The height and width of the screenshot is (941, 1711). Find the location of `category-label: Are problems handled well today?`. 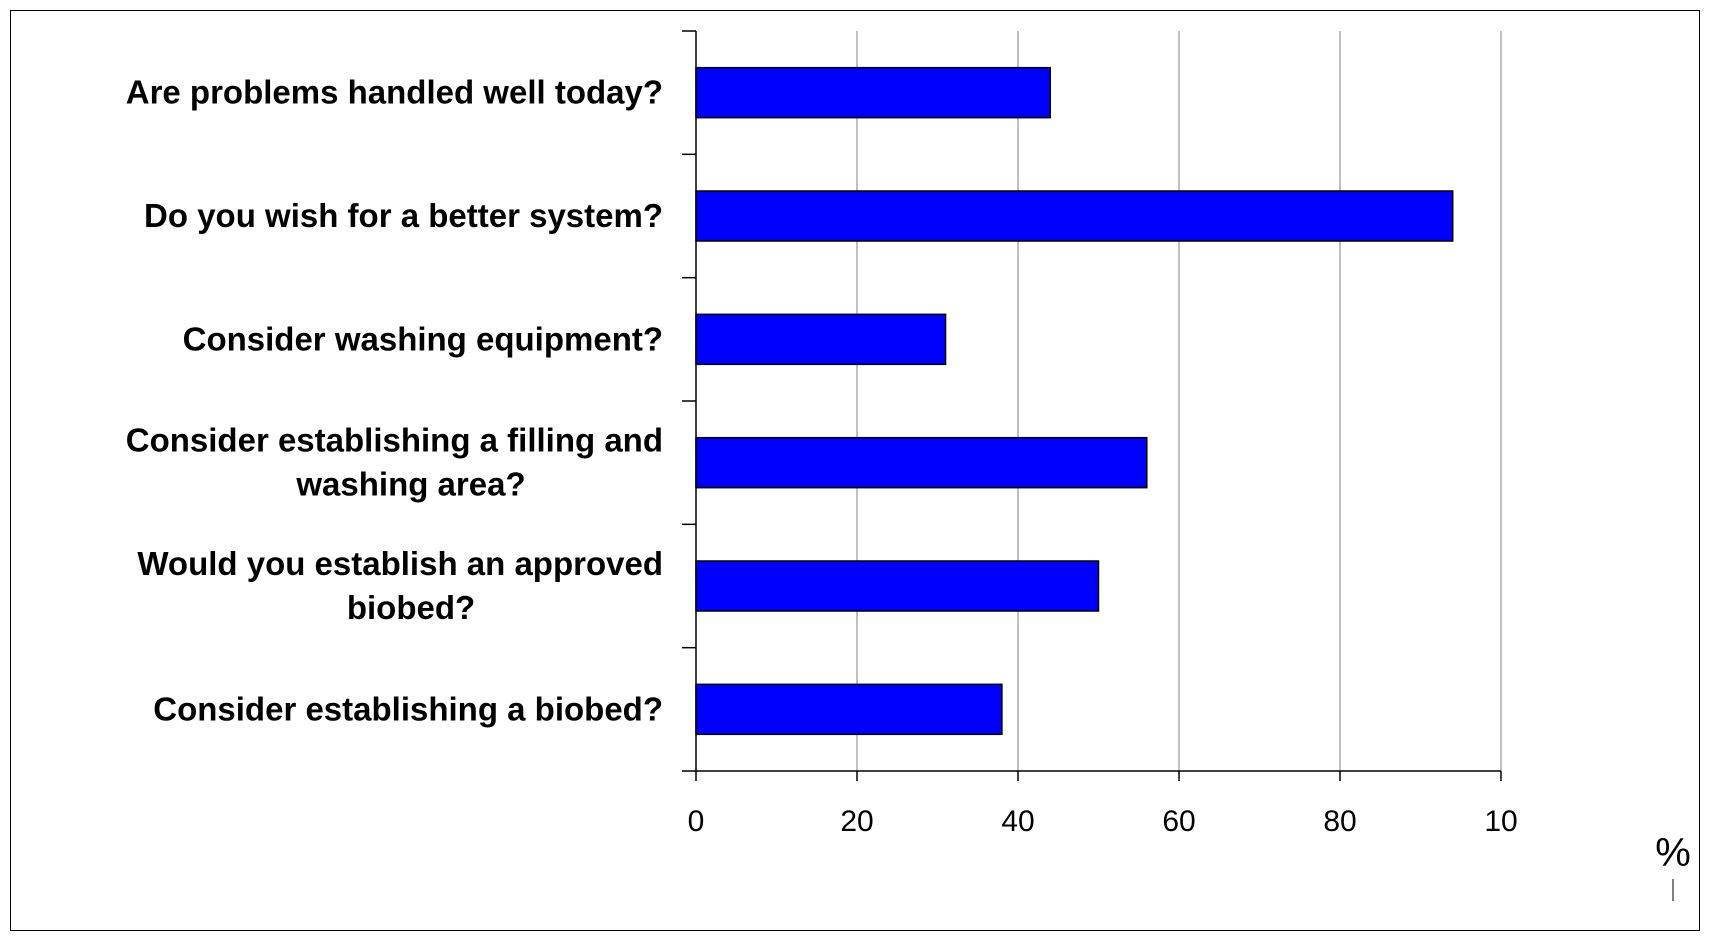

category-label: Are problems handled well today? is located at coordinates (394, 92).